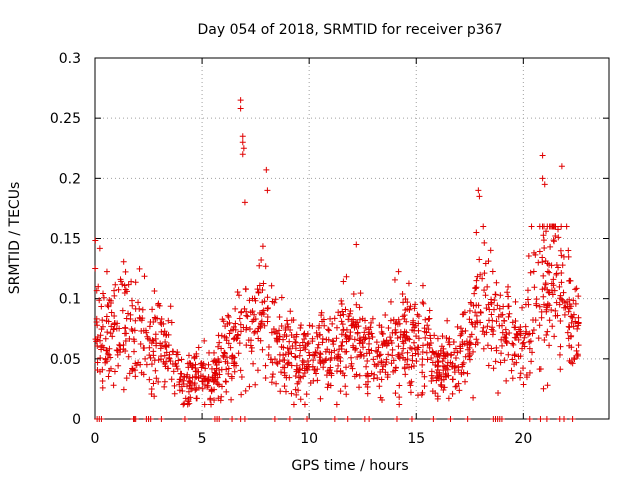  Describe the element at coordinates (70, 300) in the screenshot. I see `y-tick-label: 0.1` at that location.